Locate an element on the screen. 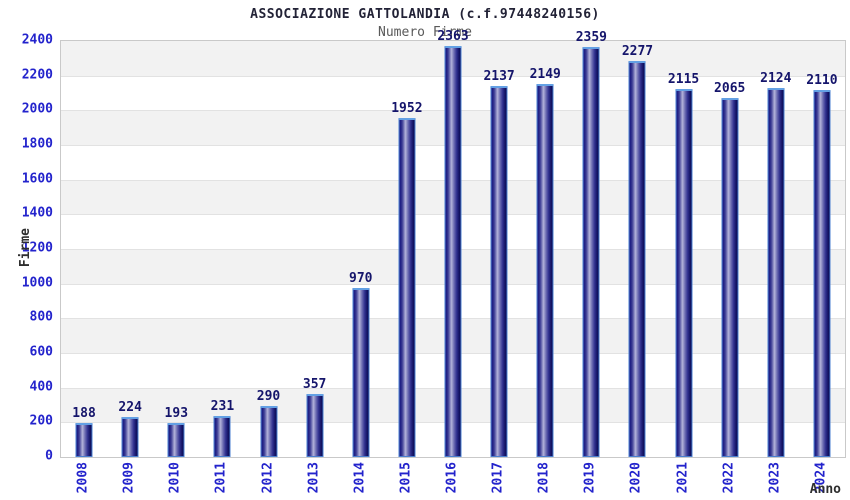 The image size is (850, 500). bar-value-label: 224 is located at coordinates (130, 408).